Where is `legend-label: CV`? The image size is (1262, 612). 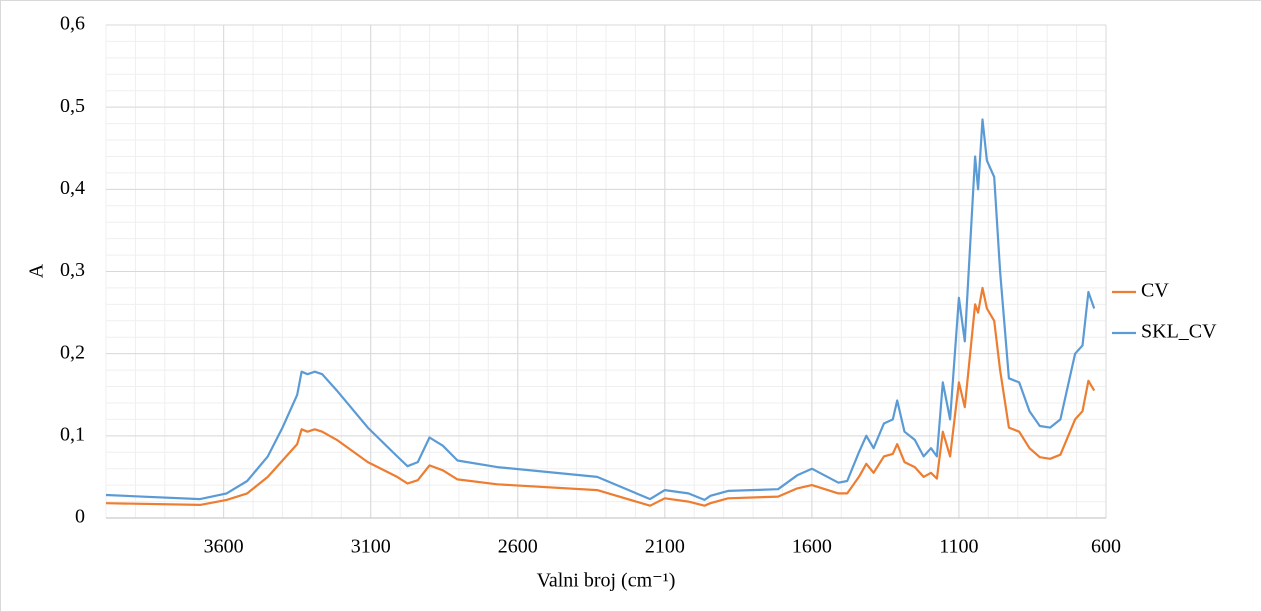 legend-label: CV is located at coordinates (1155, 291).